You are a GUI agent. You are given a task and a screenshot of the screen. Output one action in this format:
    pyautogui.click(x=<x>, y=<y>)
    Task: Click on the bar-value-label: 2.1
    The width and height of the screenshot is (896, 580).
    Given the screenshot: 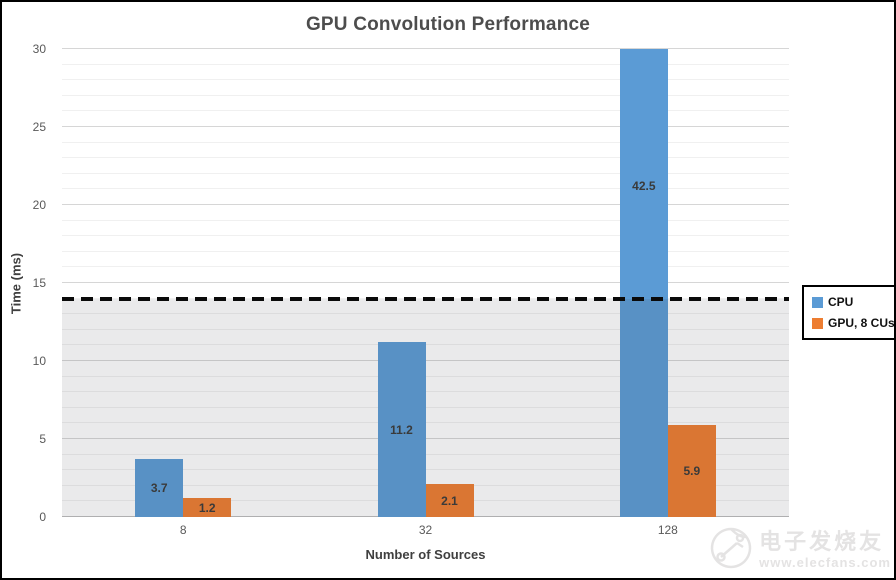 What is the action you would take?
    pyautogui.click(x=449, y=500)
    